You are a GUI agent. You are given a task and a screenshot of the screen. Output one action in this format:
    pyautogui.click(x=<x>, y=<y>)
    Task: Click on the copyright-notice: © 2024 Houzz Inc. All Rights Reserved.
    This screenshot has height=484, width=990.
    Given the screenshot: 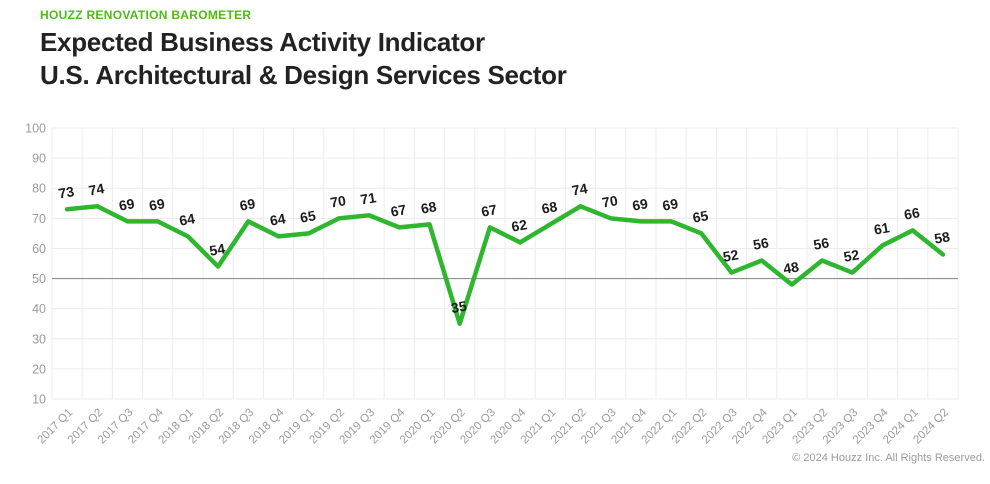 What is the action you would take?
    pyautogui.click(x=888, y=458)
    